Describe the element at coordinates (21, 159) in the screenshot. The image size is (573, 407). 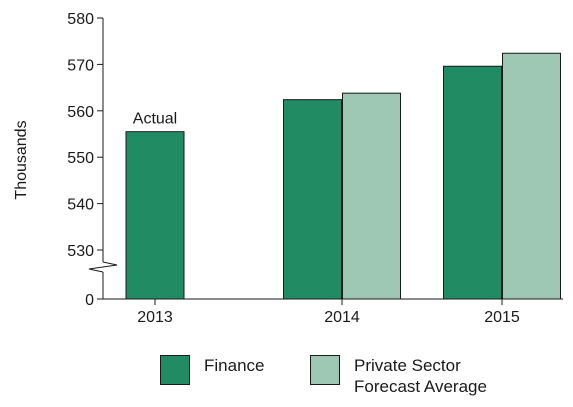
I see `y-axis-label: Thousands` at that location.